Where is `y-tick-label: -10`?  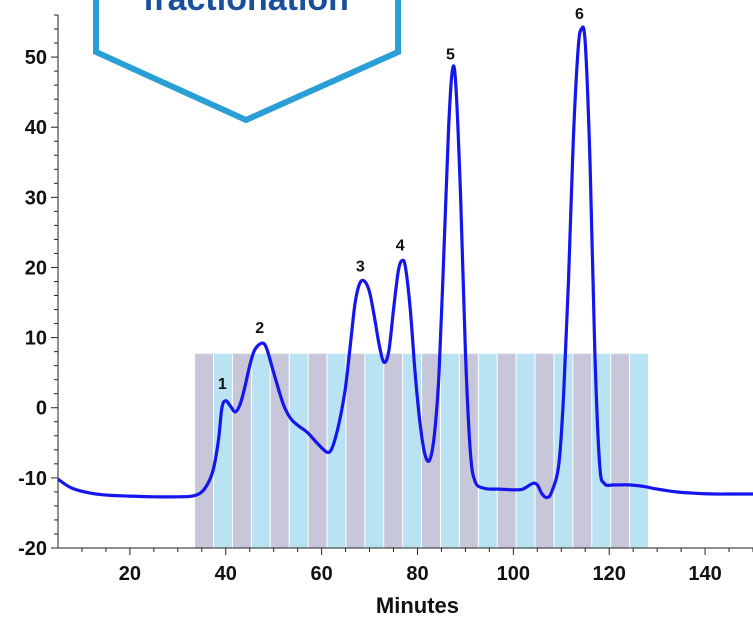
y-tick-label: -10 is located at coordinates (32, 479).